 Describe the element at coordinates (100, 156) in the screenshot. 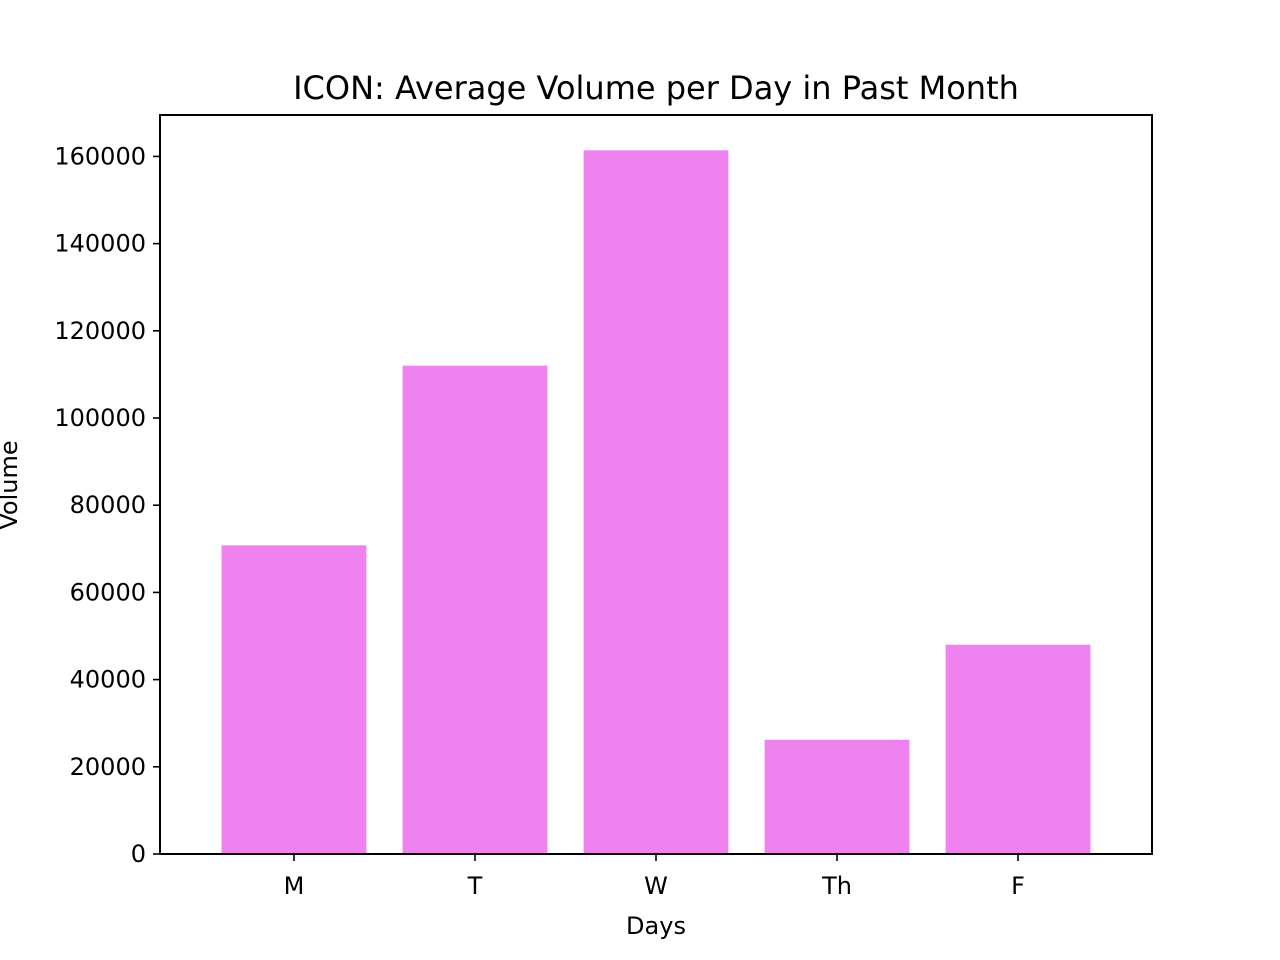

I see `y-tick-label: 160000` at that location.